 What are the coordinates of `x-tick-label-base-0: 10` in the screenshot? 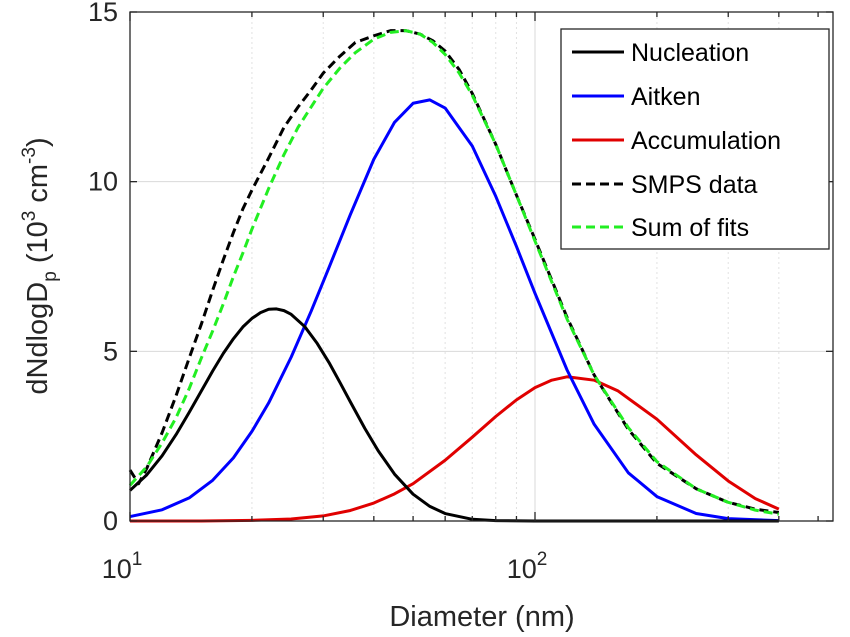 It's located at (117, 569).